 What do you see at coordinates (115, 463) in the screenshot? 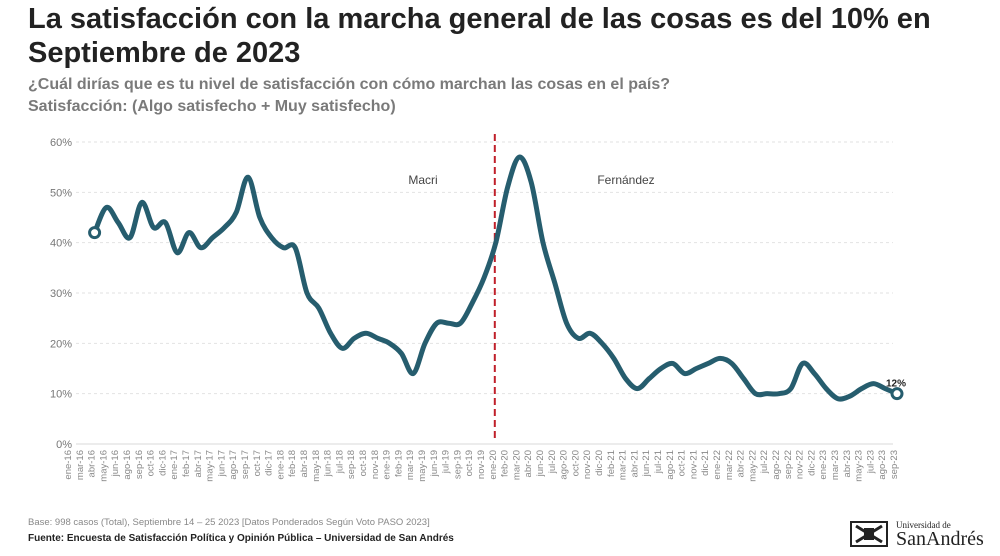
I see `x-tick-label: jun-16` at bounding box center [115, 463].